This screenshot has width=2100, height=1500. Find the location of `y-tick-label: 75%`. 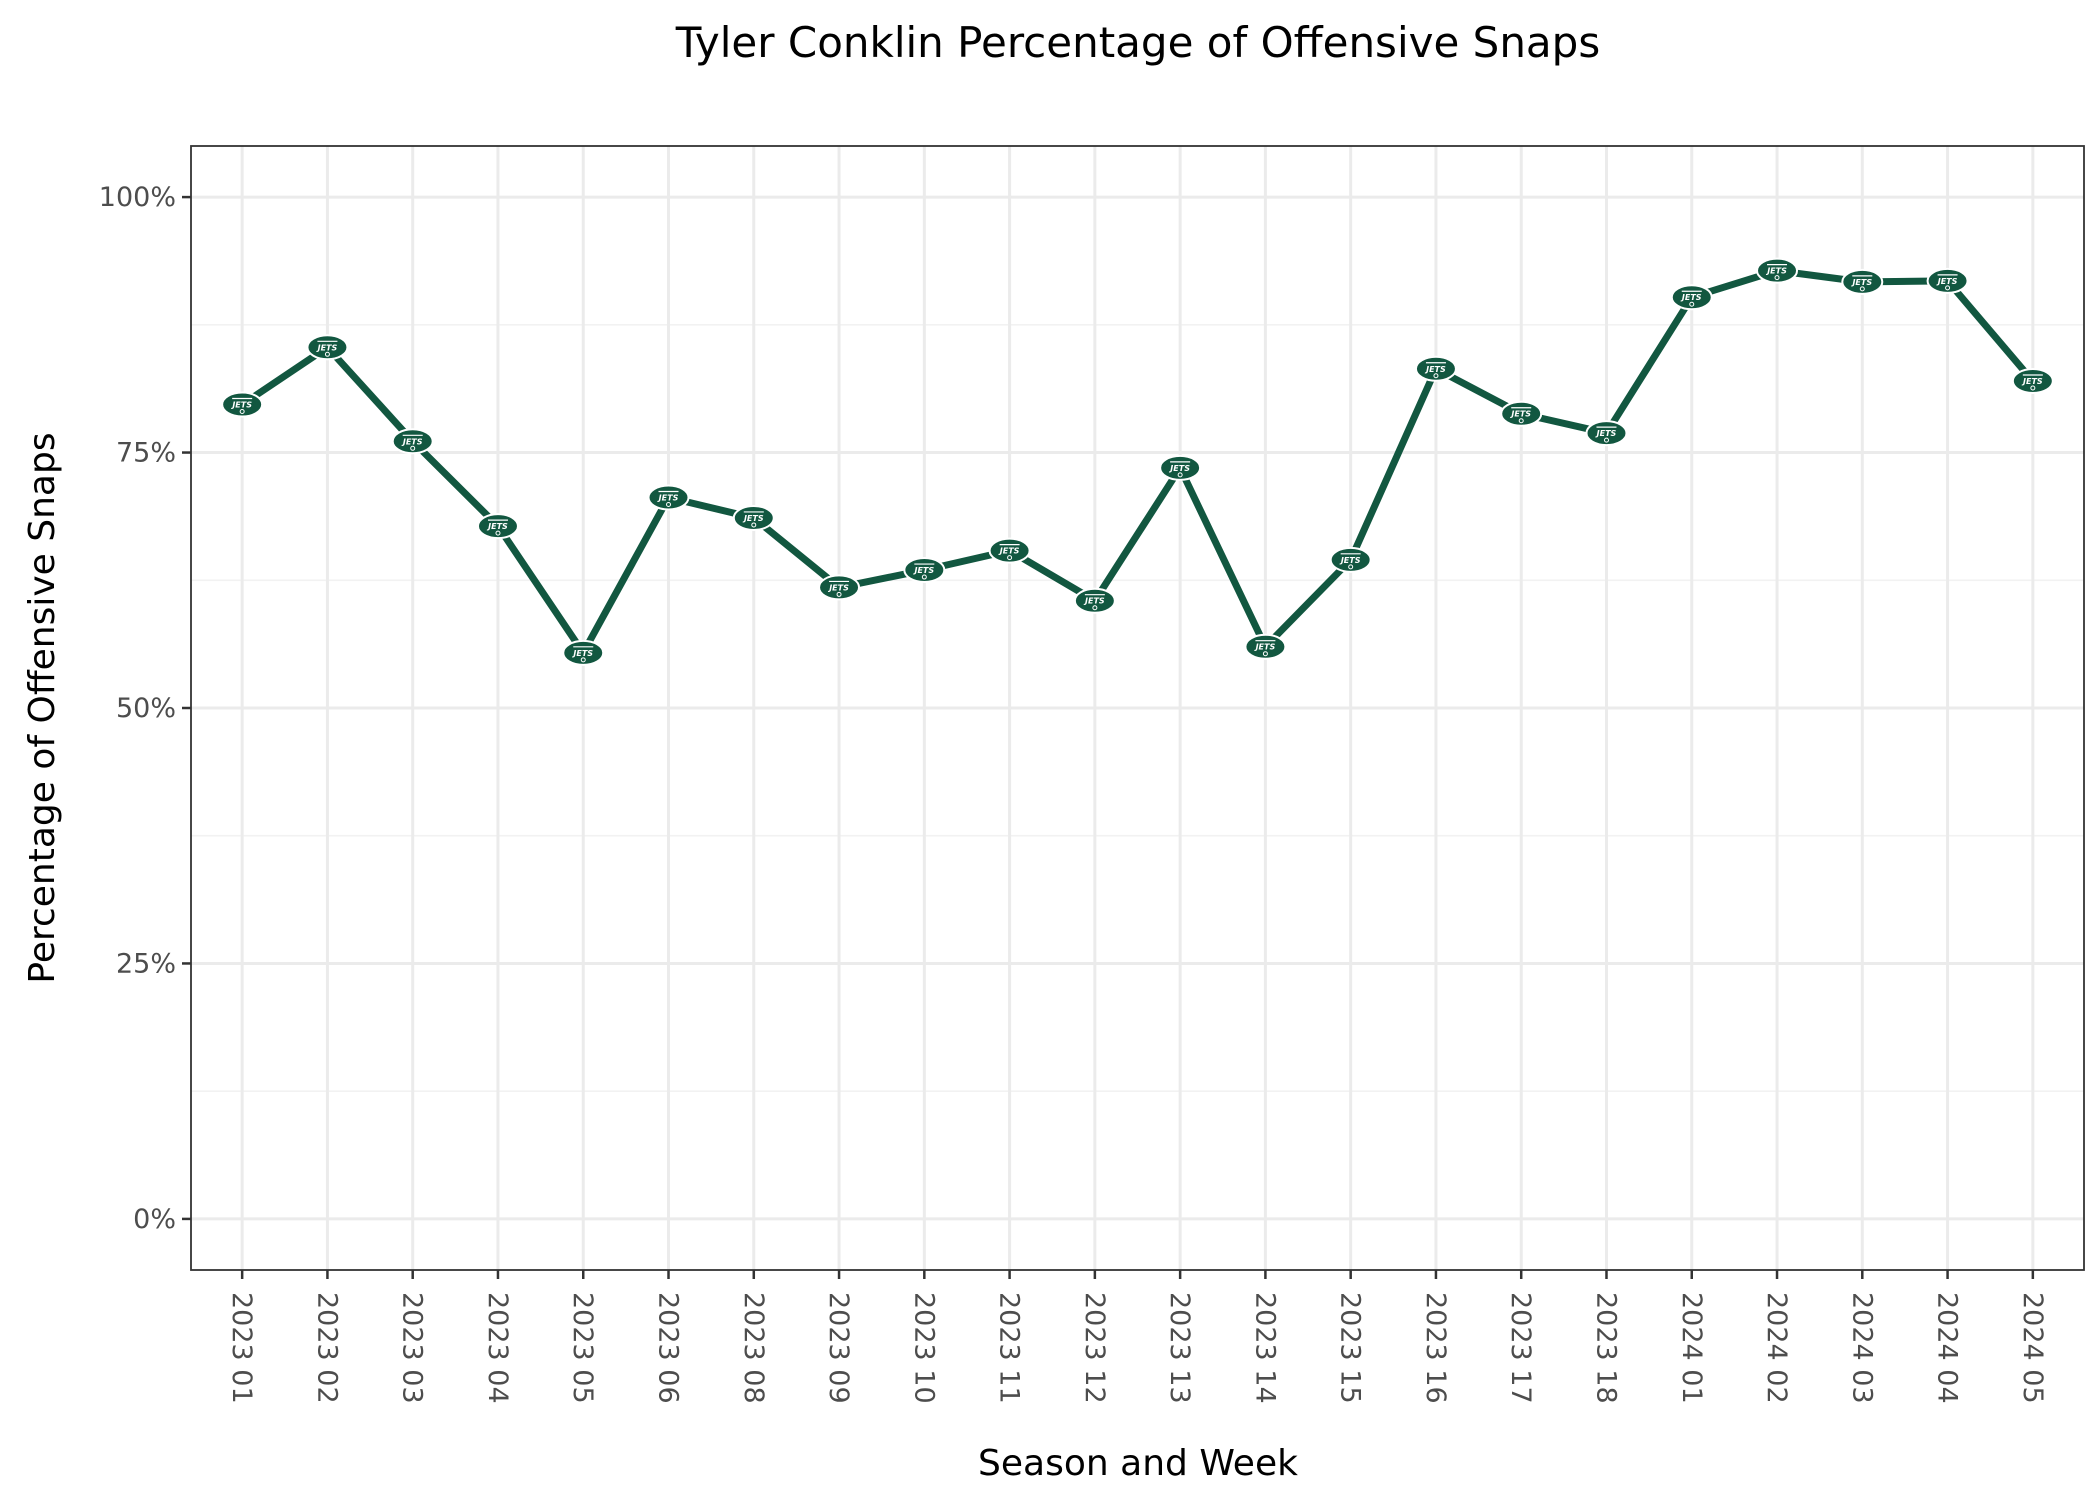

y-tick-label: 75% is located at coordinates (146, 453).